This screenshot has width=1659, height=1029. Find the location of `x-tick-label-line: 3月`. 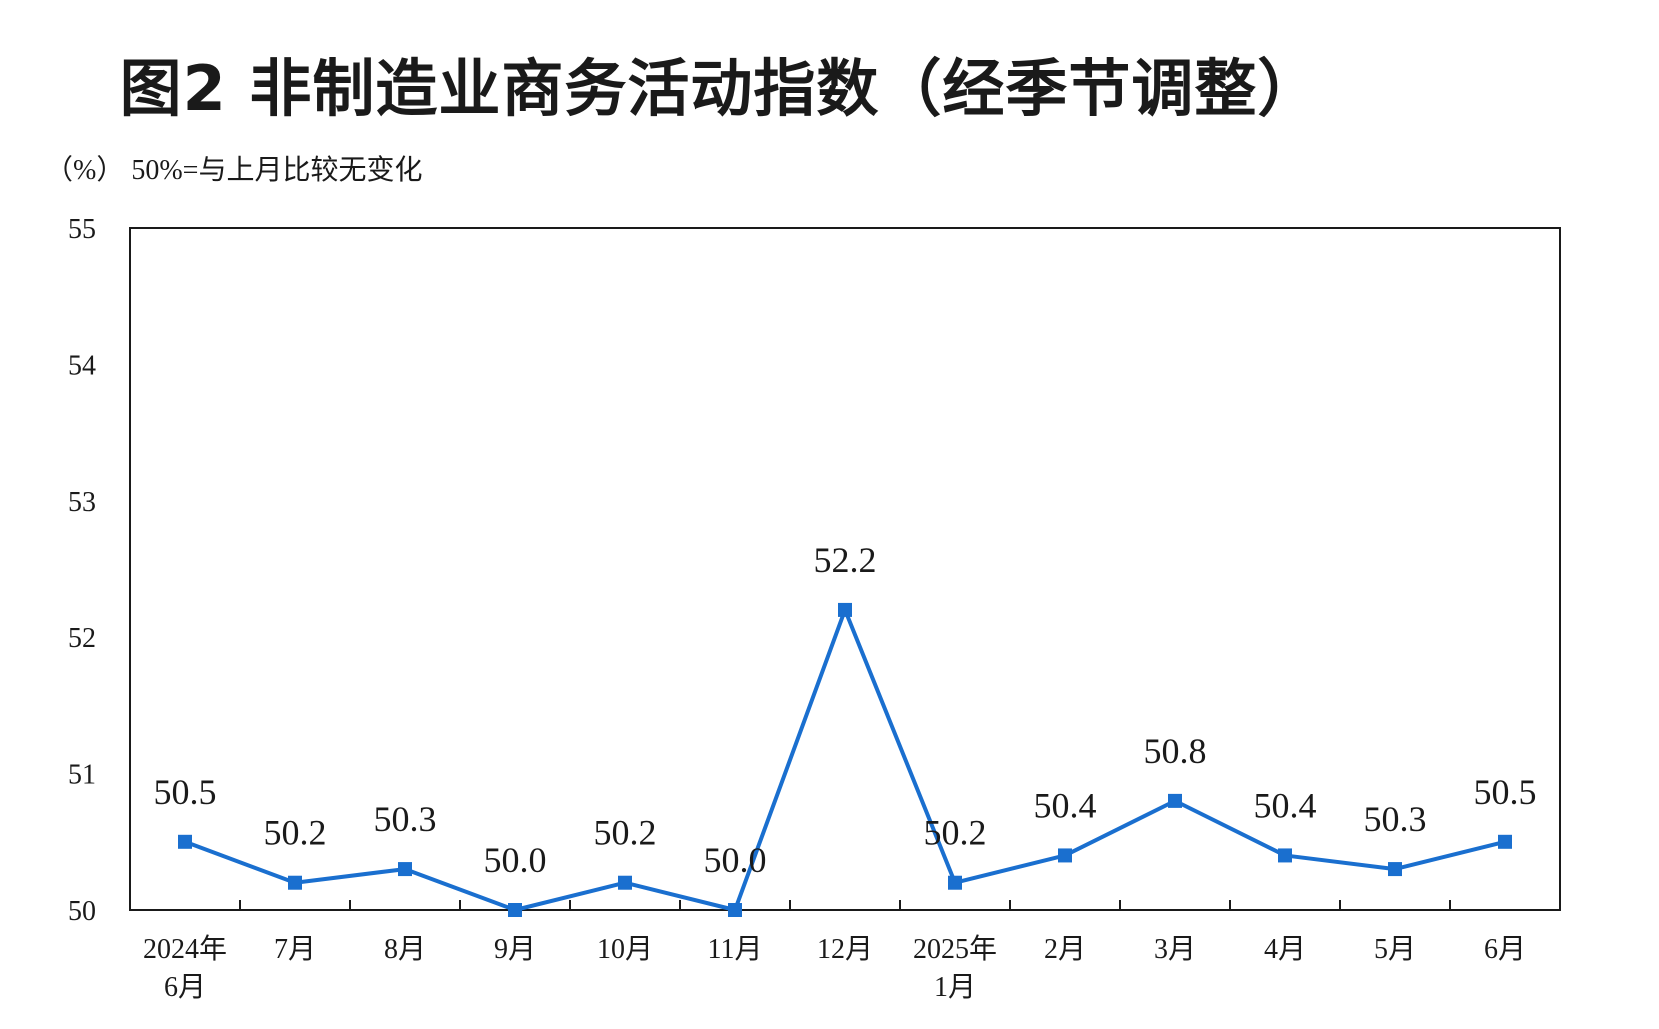

x-tick-label-line: 3月 is located at coordinates (1175, 949).